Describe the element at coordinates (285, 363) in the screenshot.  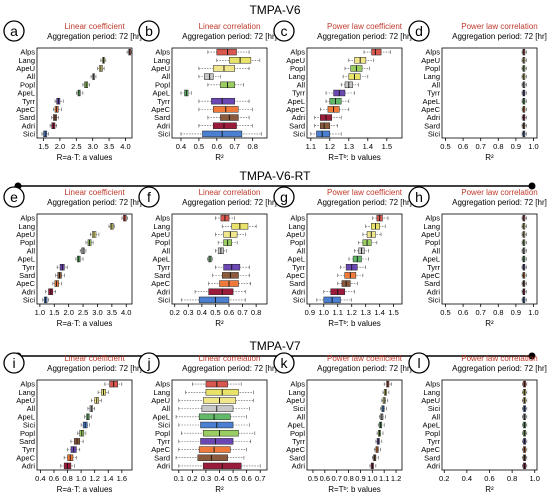
I see `panel-letter: k` at that location.